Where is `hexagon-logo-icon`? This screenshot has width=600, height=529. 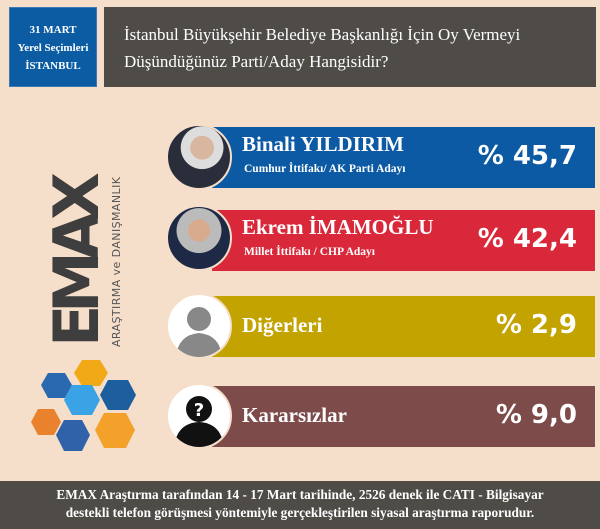
hexagon-logo-icon is located at coordinates (83, 405).